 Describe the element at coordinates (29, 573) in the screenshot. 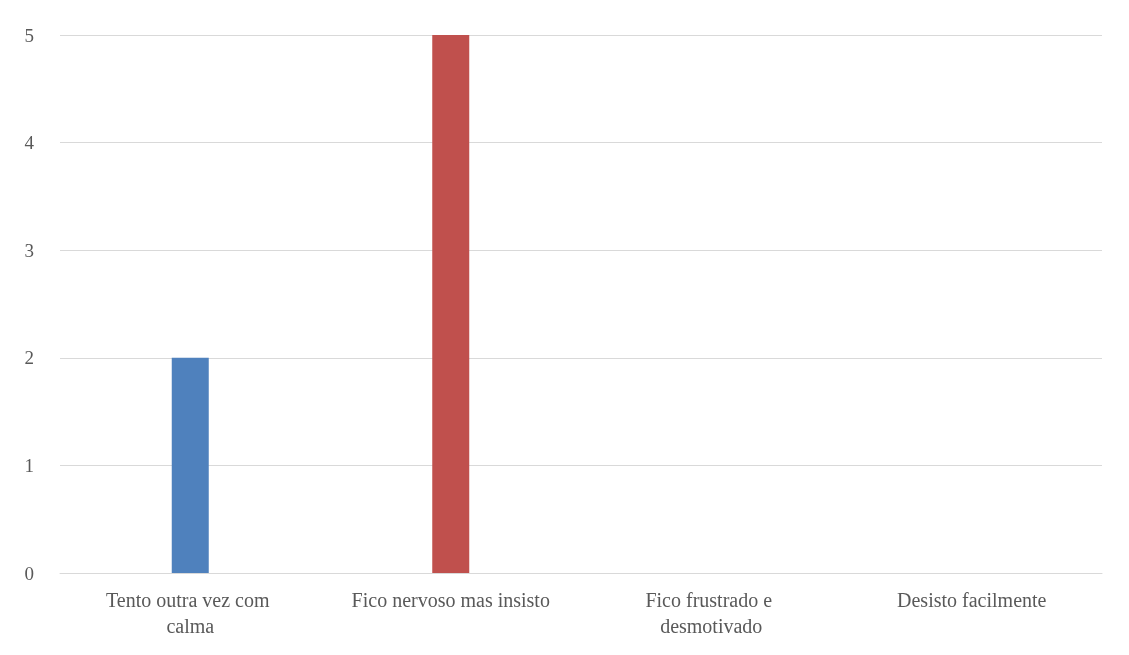

I see `y-tick-label: 0` at that location.